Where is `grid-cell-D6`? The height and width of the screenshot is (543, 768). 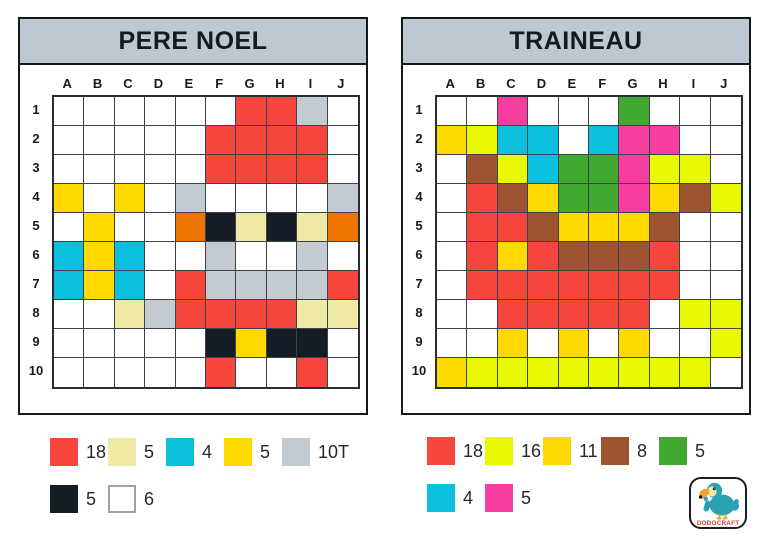 grid-cell-D6 is located at coordinates (543, 256).